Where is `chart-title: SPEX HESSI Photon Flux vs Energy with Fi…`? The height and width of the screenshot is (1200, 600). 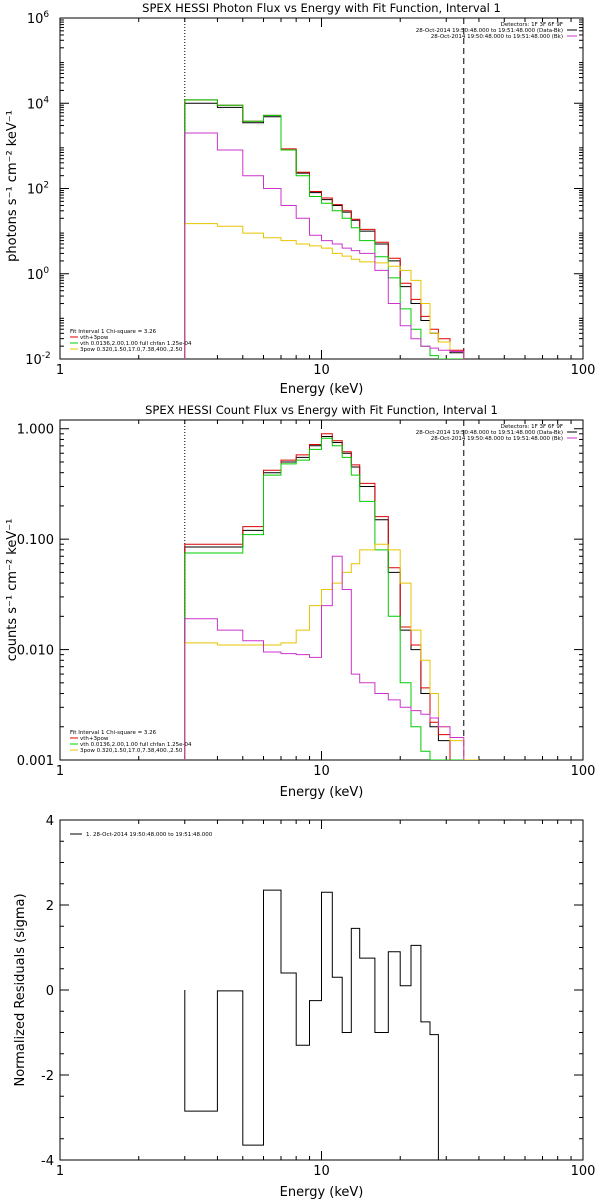
chart-title: SPEX HESSI Photon Flux vs Energy with Fi… is located at coordinates (321, 8).